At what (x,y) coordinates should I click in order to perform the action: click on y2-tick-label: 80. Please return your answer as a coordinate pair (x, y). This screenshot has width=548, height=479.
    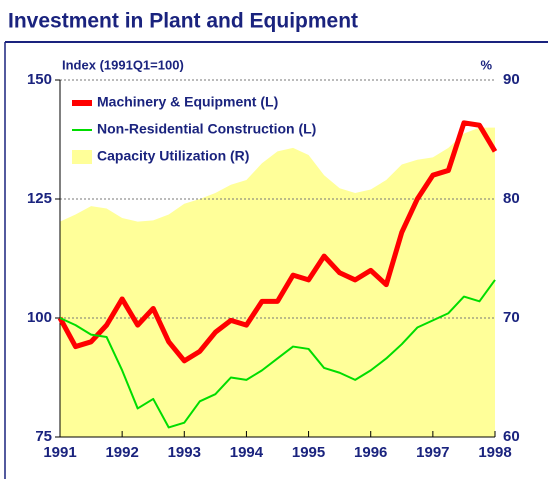
    Looking at the image, I should click on (511, 198).